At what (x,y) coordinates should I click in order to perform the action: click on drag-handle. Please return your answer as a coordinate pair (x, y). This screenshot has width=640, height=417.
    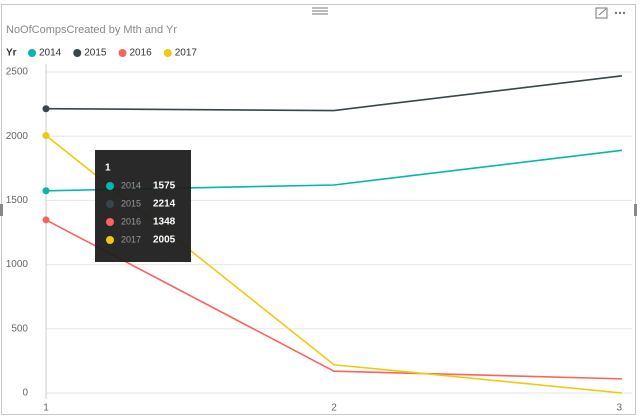
    Looking at the image, I should click on (320, 11).